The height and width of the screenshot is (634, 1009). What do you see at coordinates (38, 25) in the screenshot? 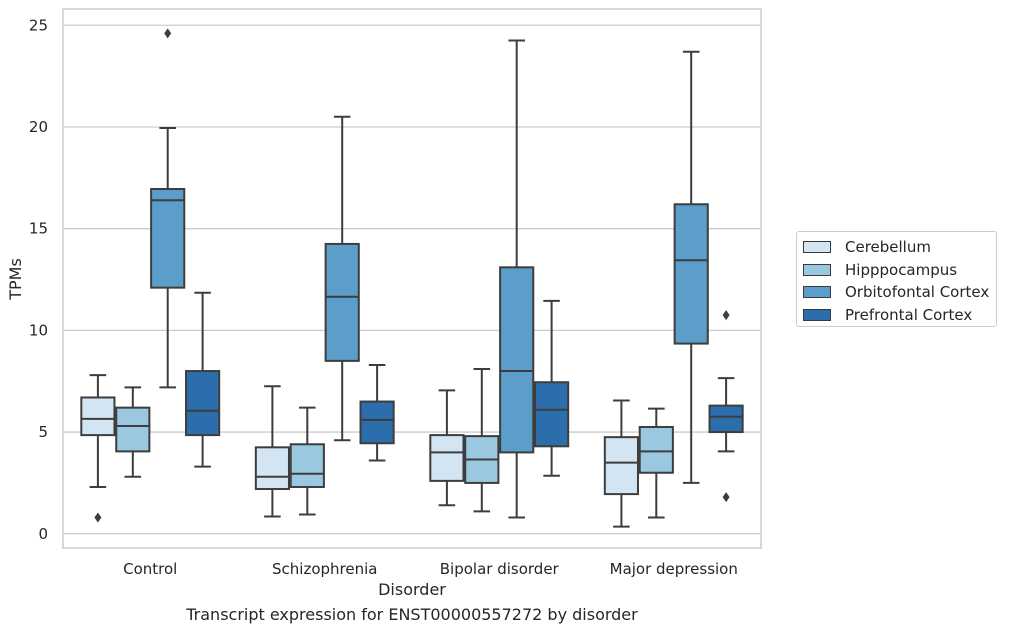
I see `y-tick-label: 25` at bounding box center [38, 25].